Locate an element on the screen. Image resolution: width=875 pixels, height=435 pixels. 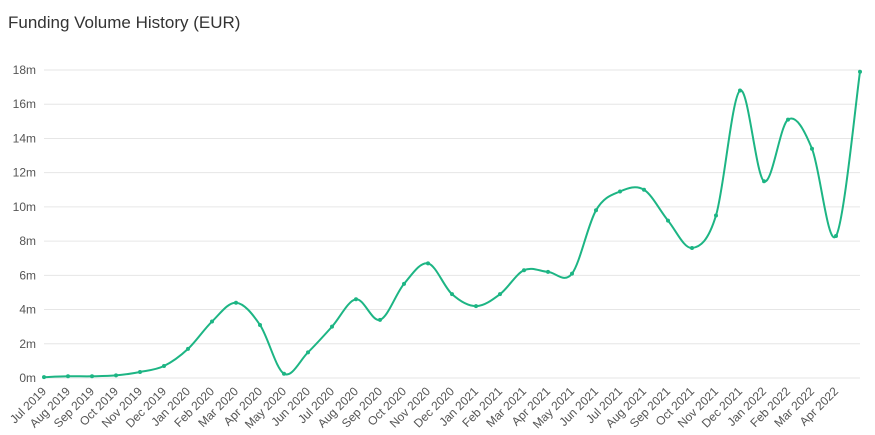
y-tick-label: 2m is located at coordinates (27, 344).